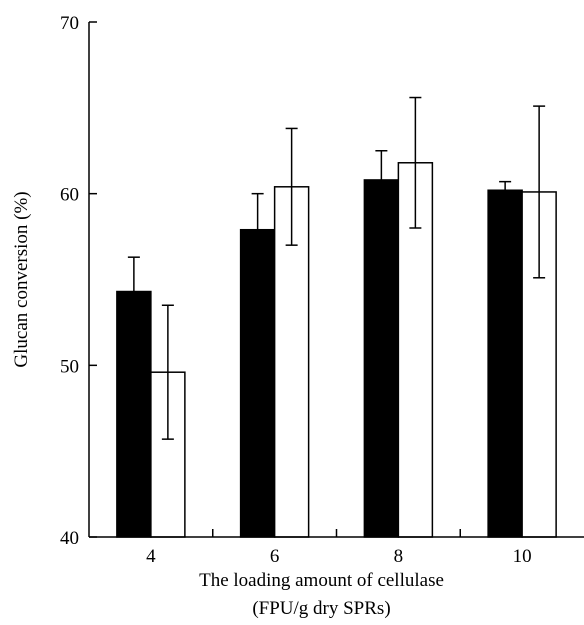 This screenshot has width=584, height=625. What do you see at coordinates (151, 556) in the screenshot?
I see `x-tick-label: 4` at bounding box center [151, 556].